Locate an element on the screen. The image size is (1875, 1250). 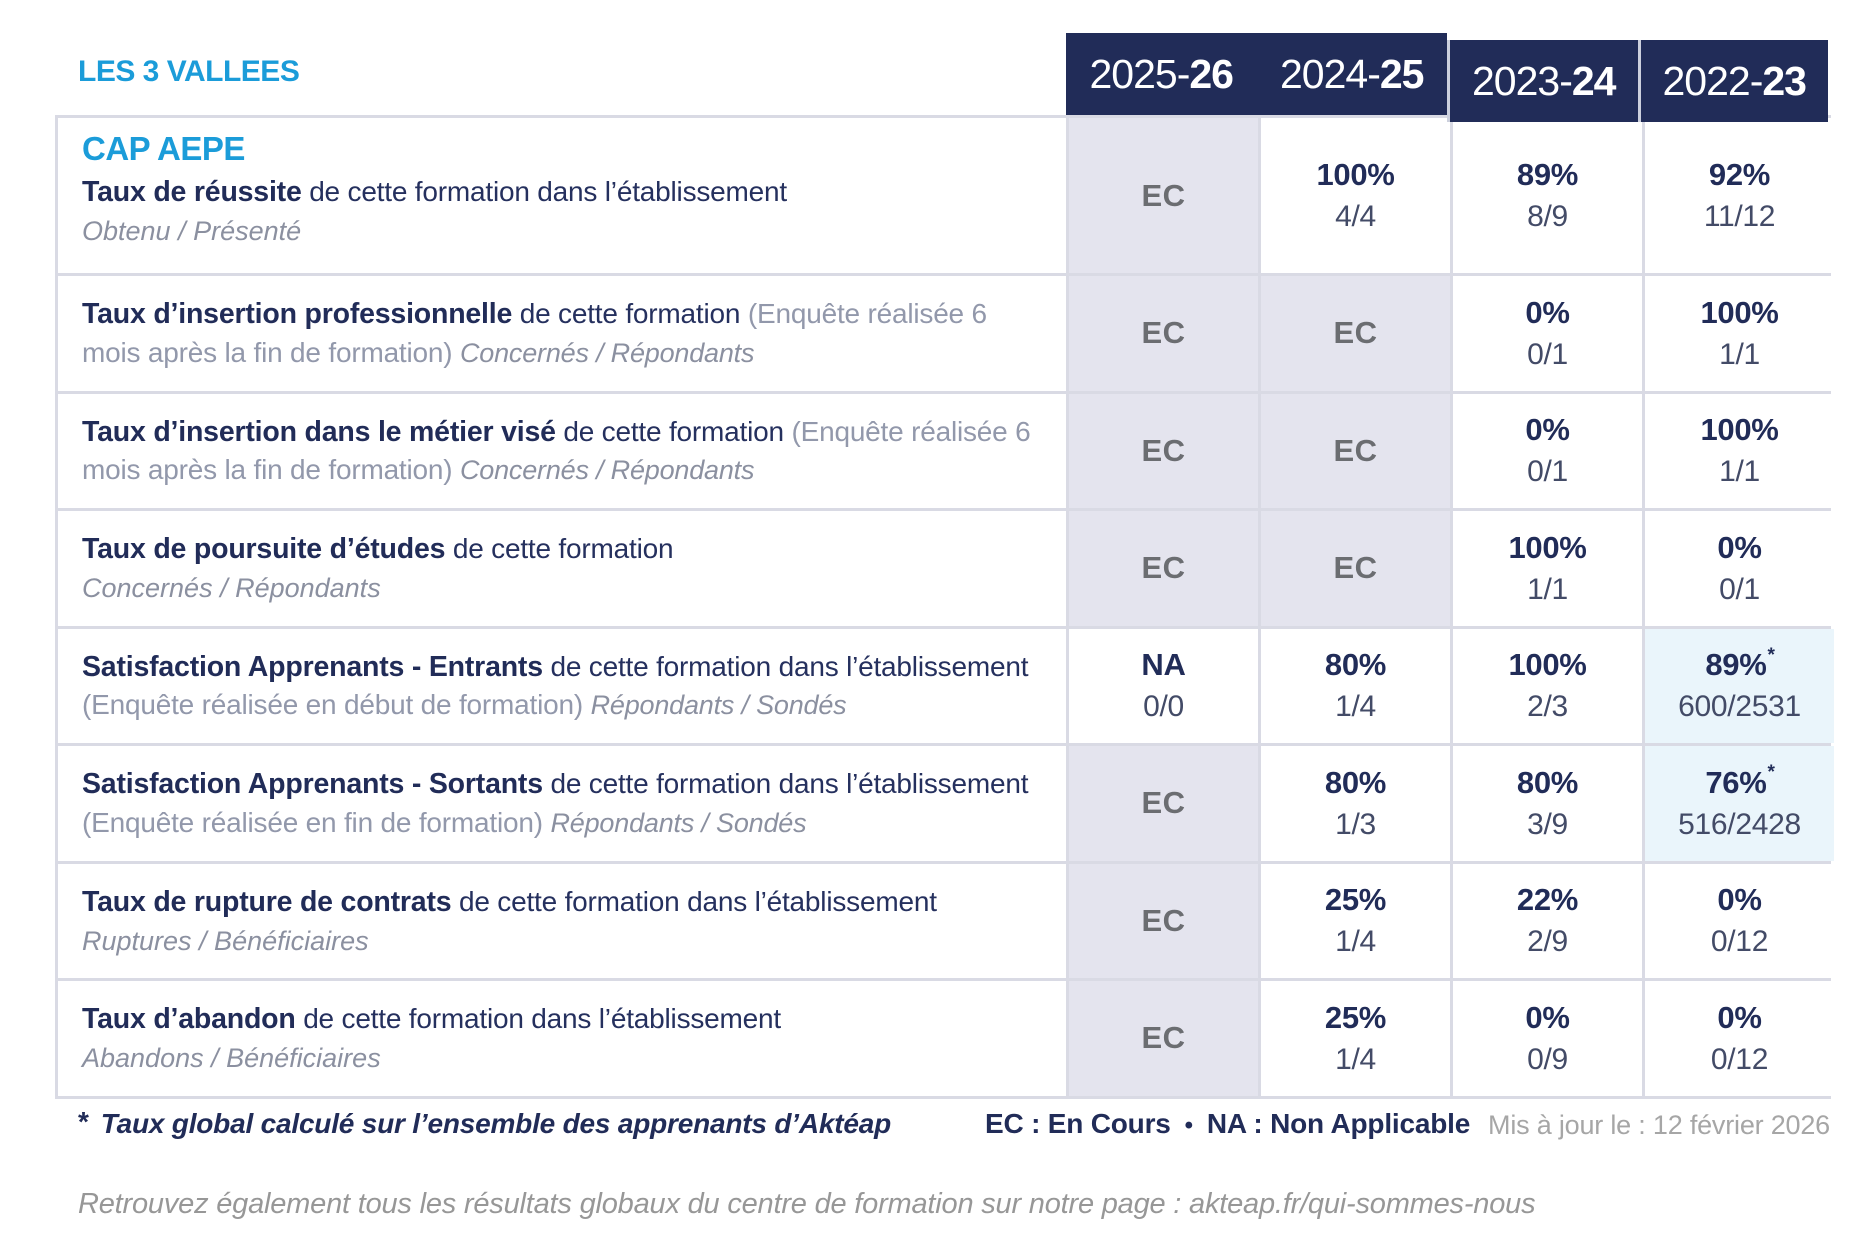
value-cell: 80% 1/3 is located at coordinates (1354, 803).